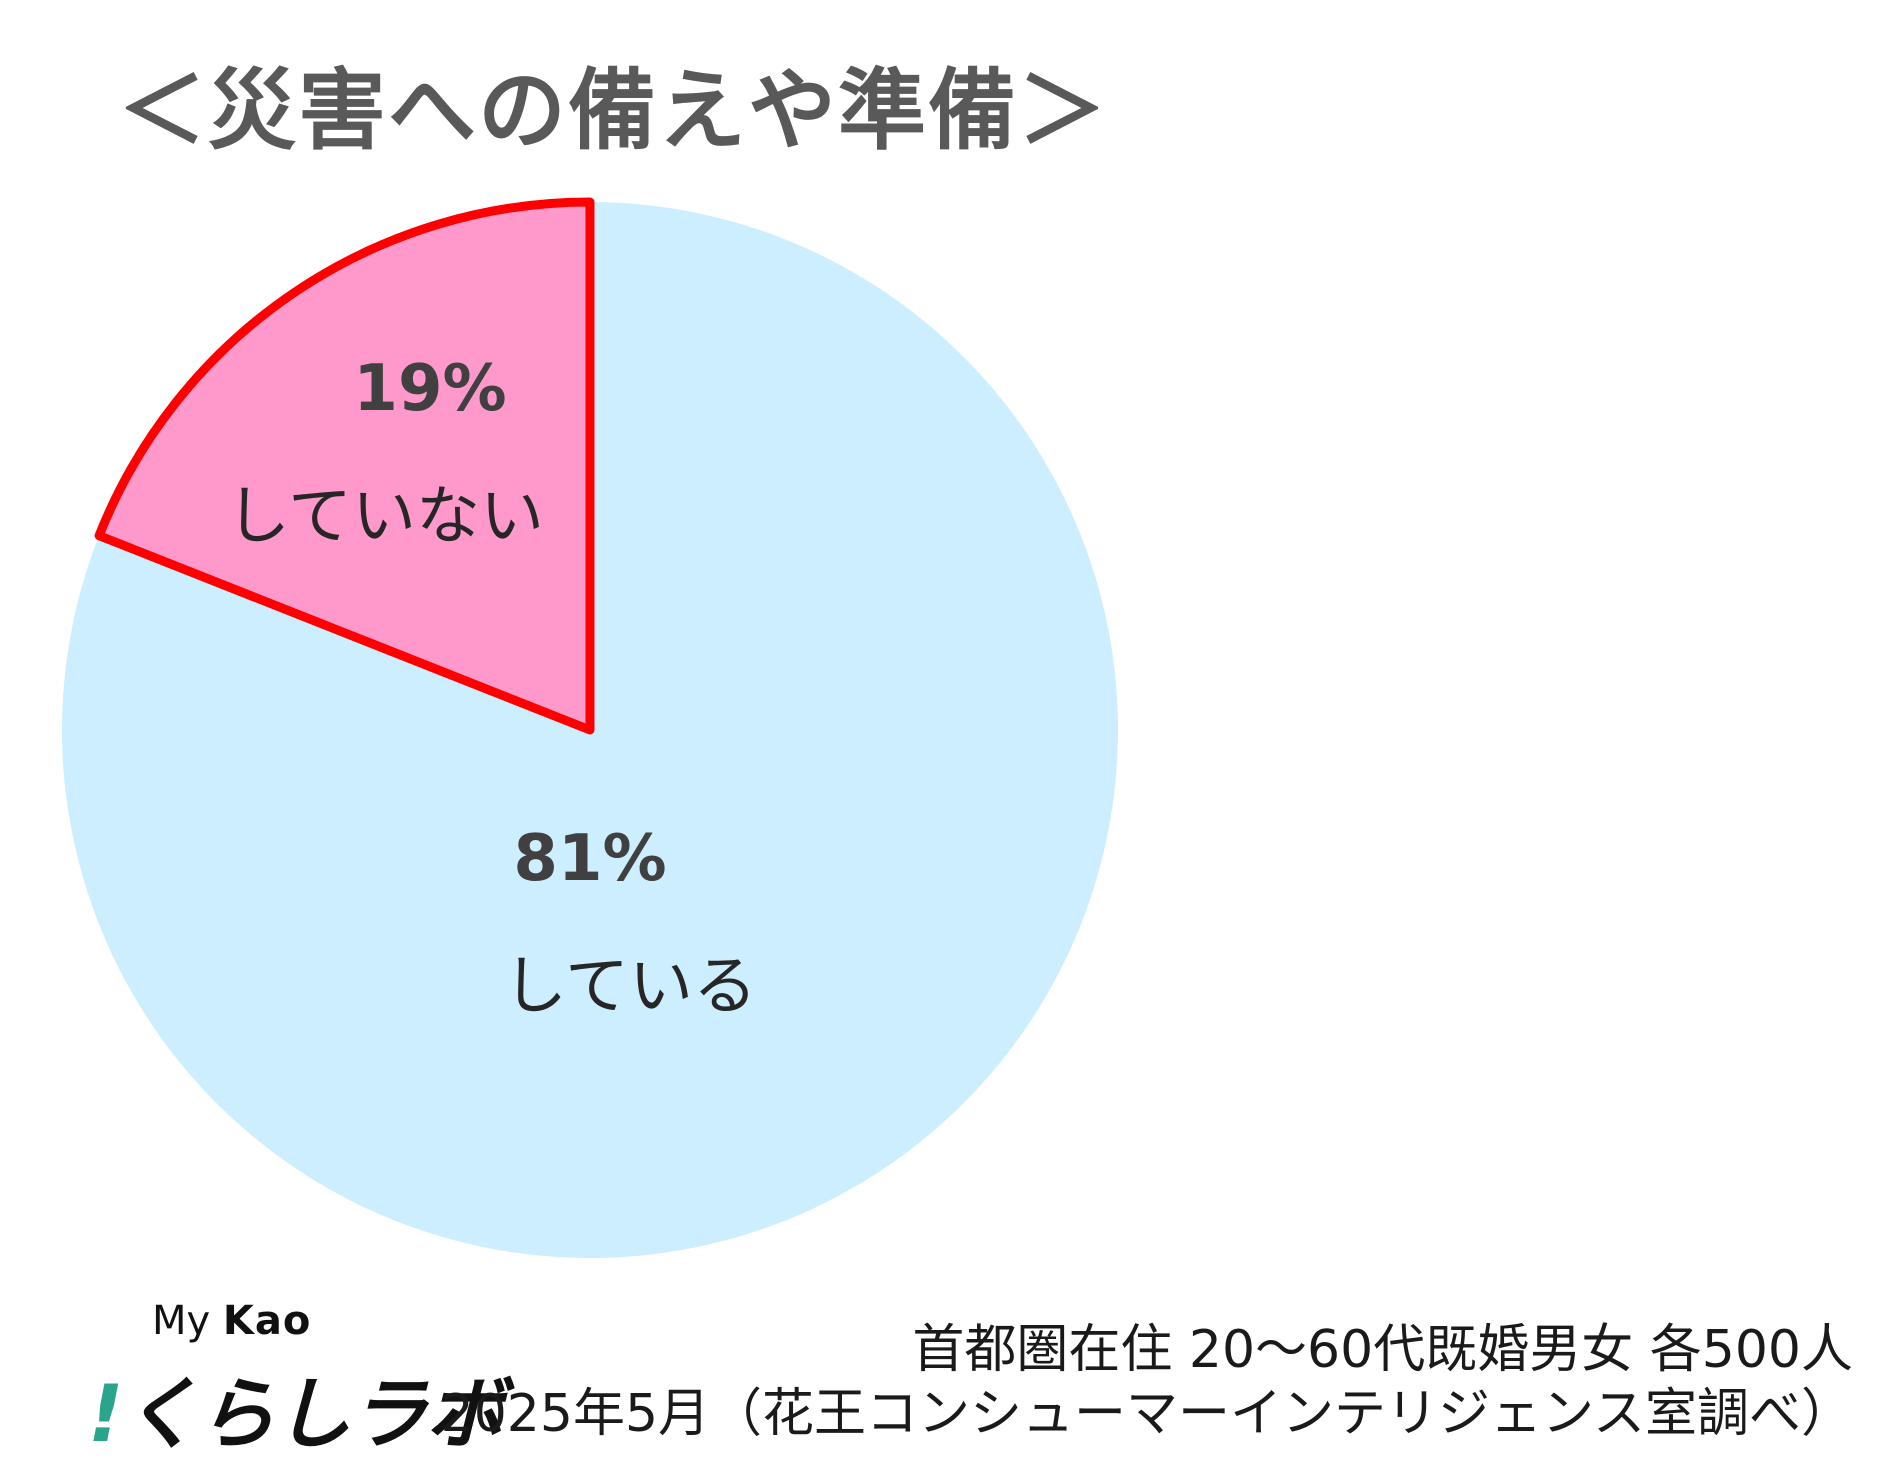  I want to click on logo-top-line: My Kao, so click(231, 1321).